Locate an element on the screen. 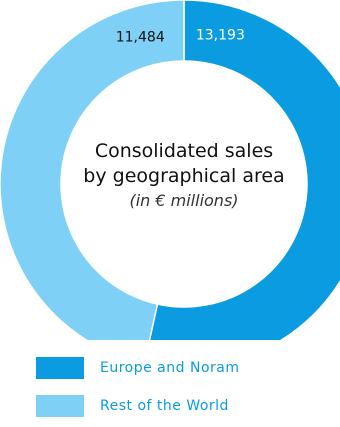  chart-subtitle: (in € millions) is located at coordinates (184, 200).